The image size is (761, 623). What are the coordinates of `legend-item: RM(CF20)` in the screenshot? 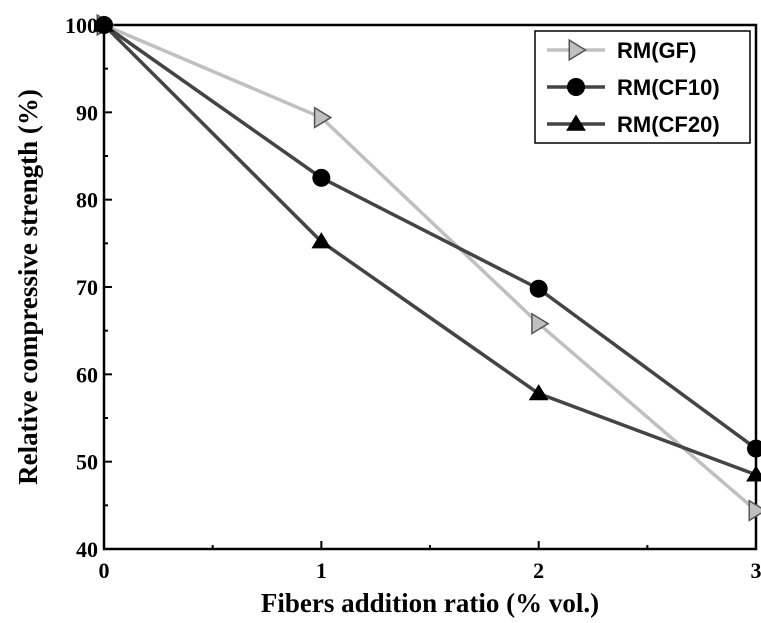 It's located at (633, 124).